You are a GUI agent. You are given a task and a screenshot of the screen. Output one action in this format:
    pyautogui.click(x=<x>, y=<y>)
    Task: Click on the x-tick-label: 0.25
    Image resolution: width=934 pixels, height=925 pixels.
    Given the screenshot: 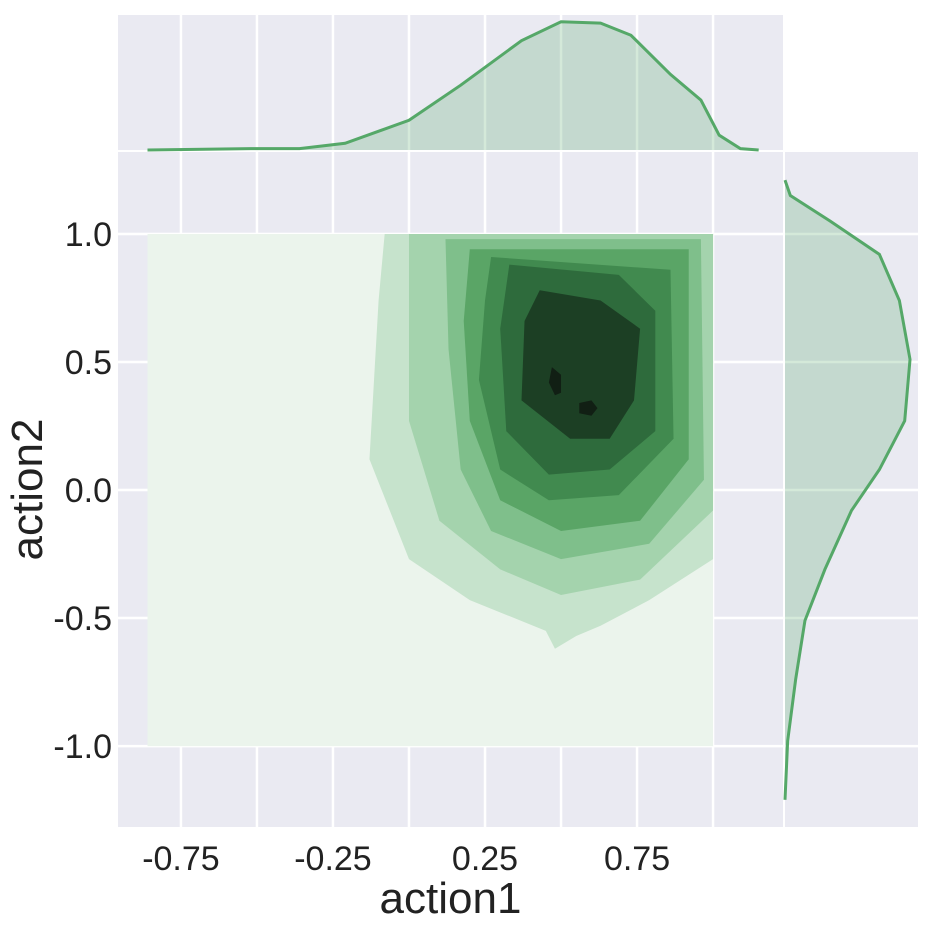 What is the action you would take?
    pyautogui.click(x=485, y=859)
    